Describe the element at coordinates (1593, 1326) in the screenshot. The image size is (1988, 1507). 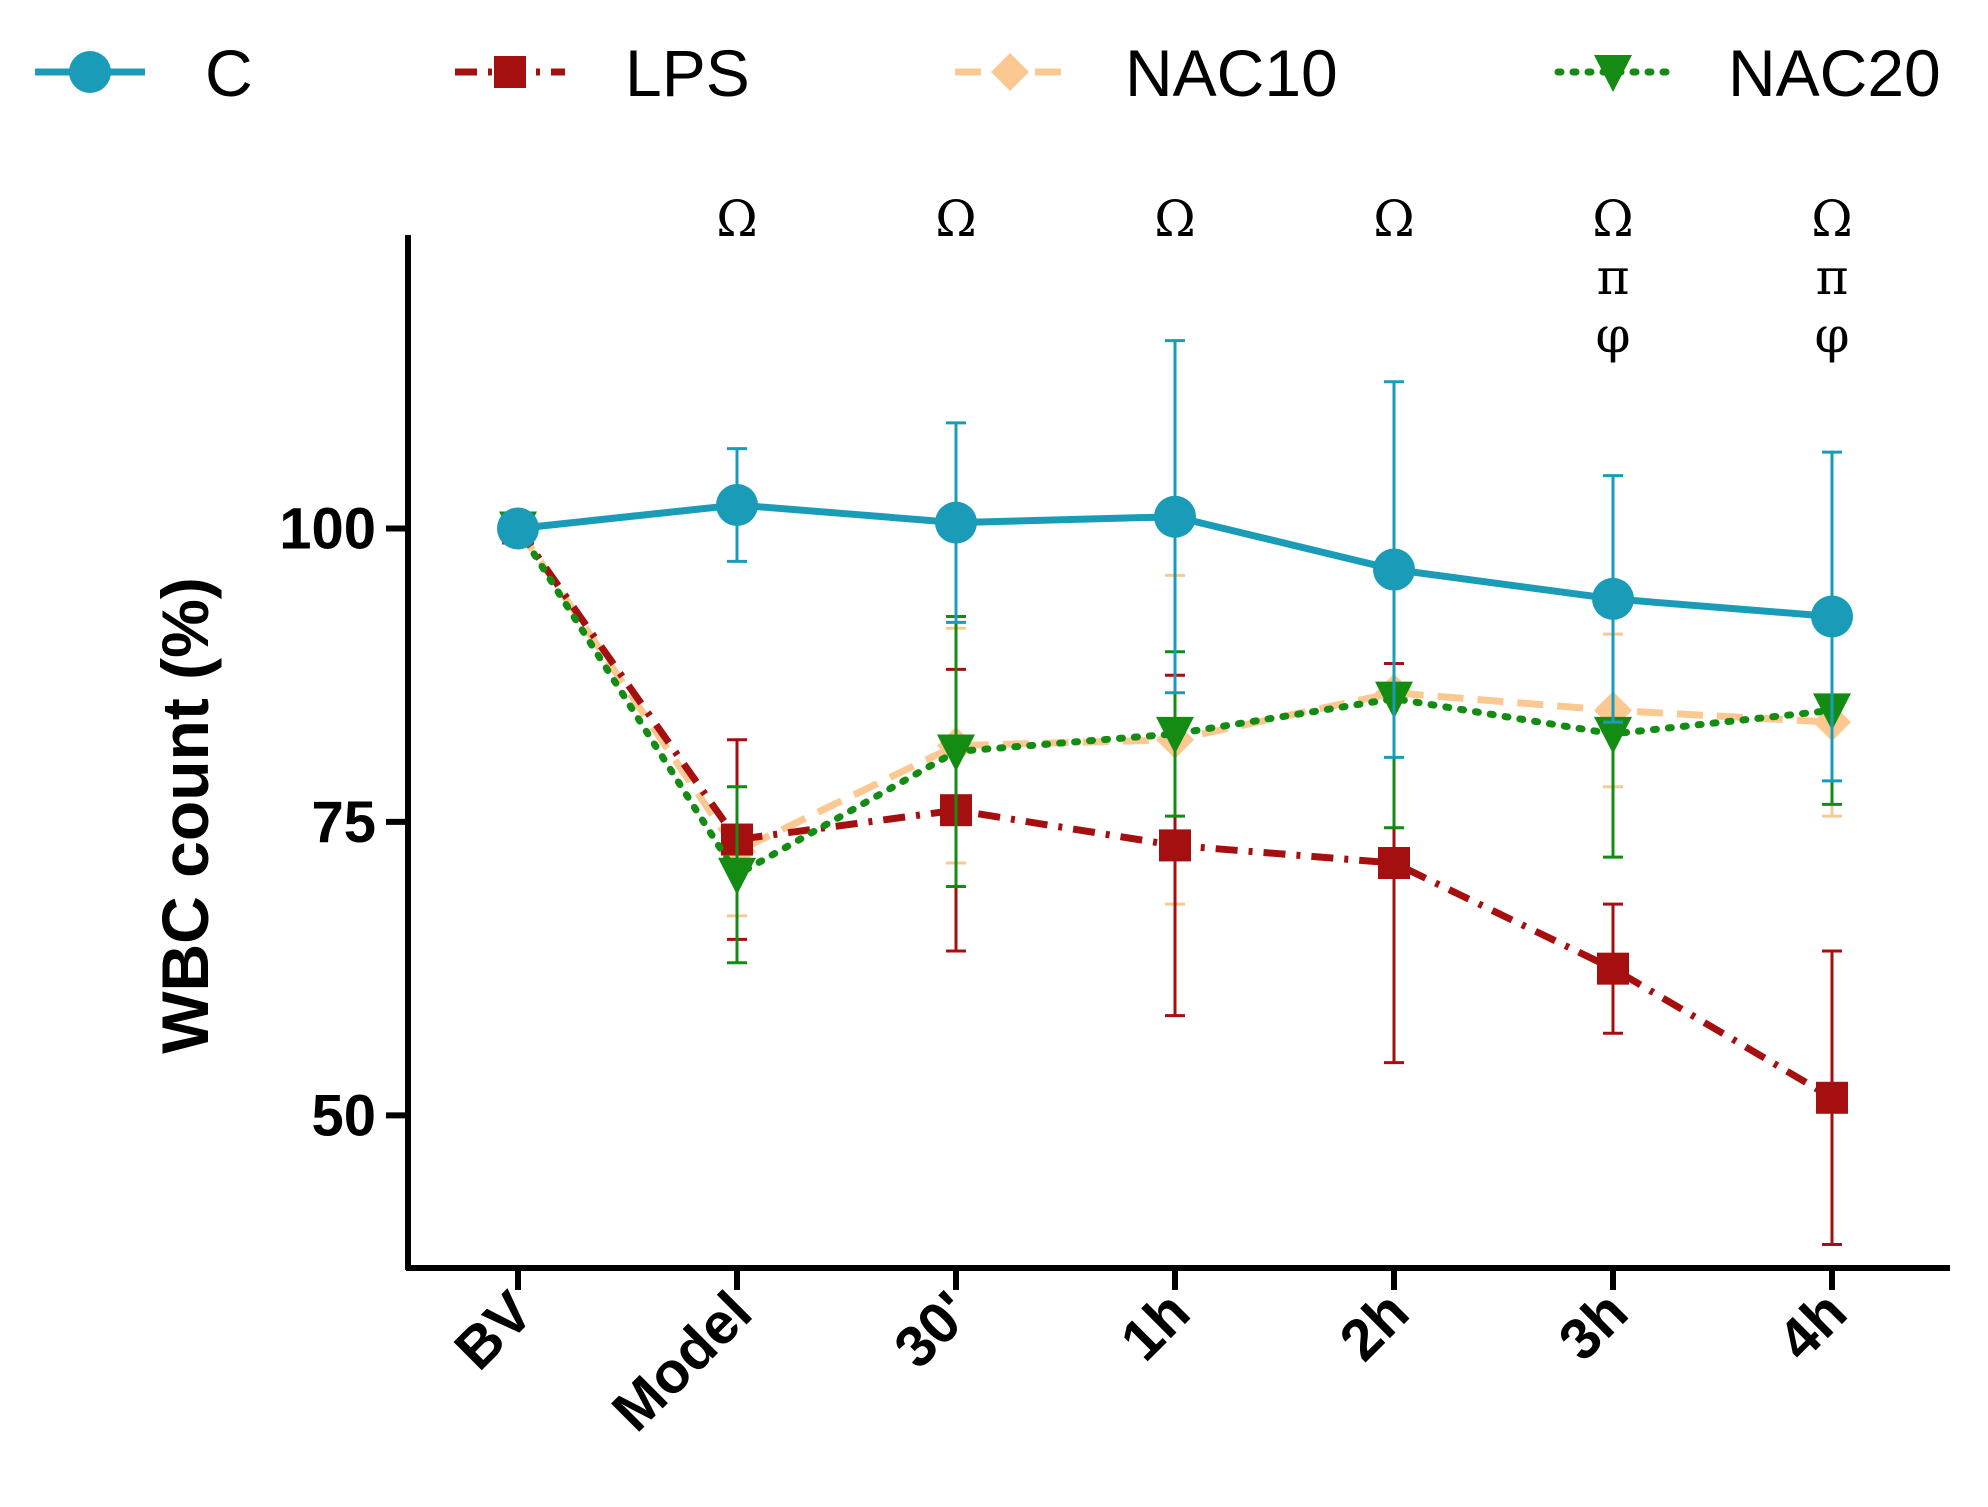
I see `x-tick-label-3h: 3h` at that location.